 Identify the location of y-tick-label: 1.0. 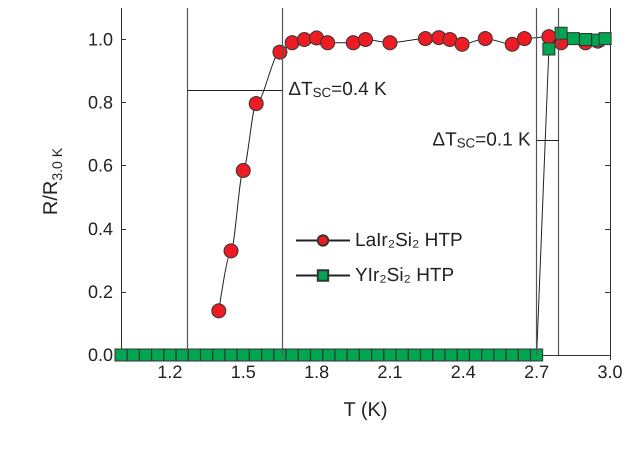
(100, 40).